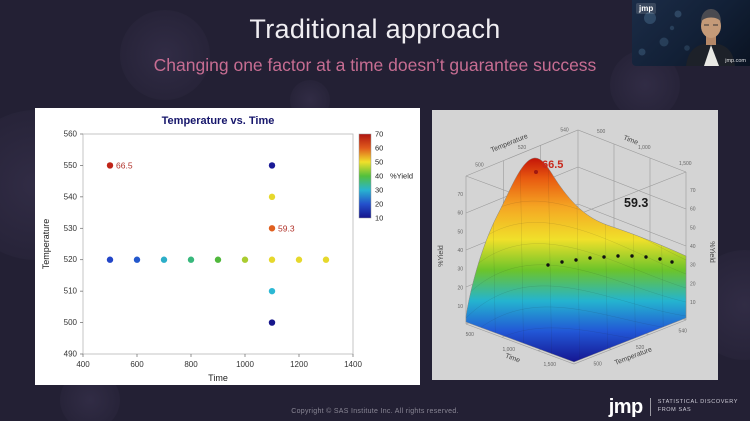  What do you see at coordinates (536, 172) in the screenshot?
I see `peak-point` at bounding box center [536, 172].